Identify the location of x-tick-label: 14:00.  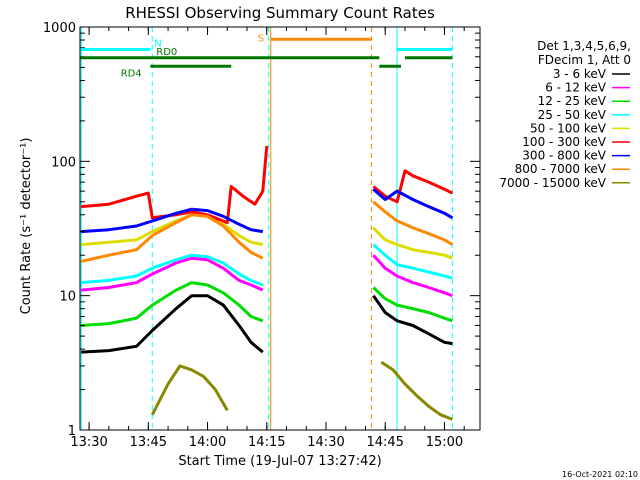
(207, 442).